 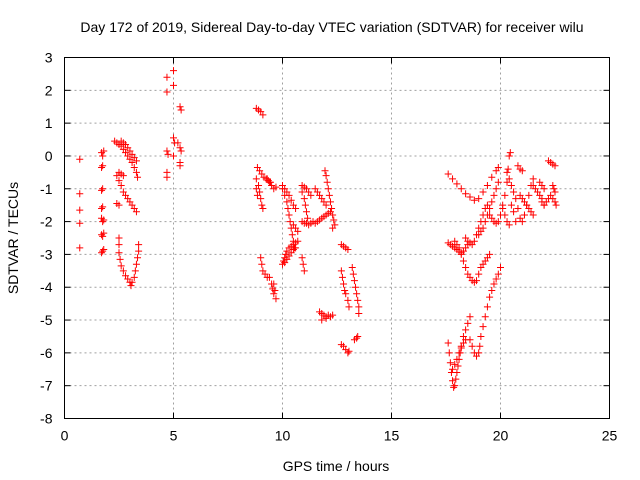 I want to click on y-tick-label: -1, so click(x=46, y=189).